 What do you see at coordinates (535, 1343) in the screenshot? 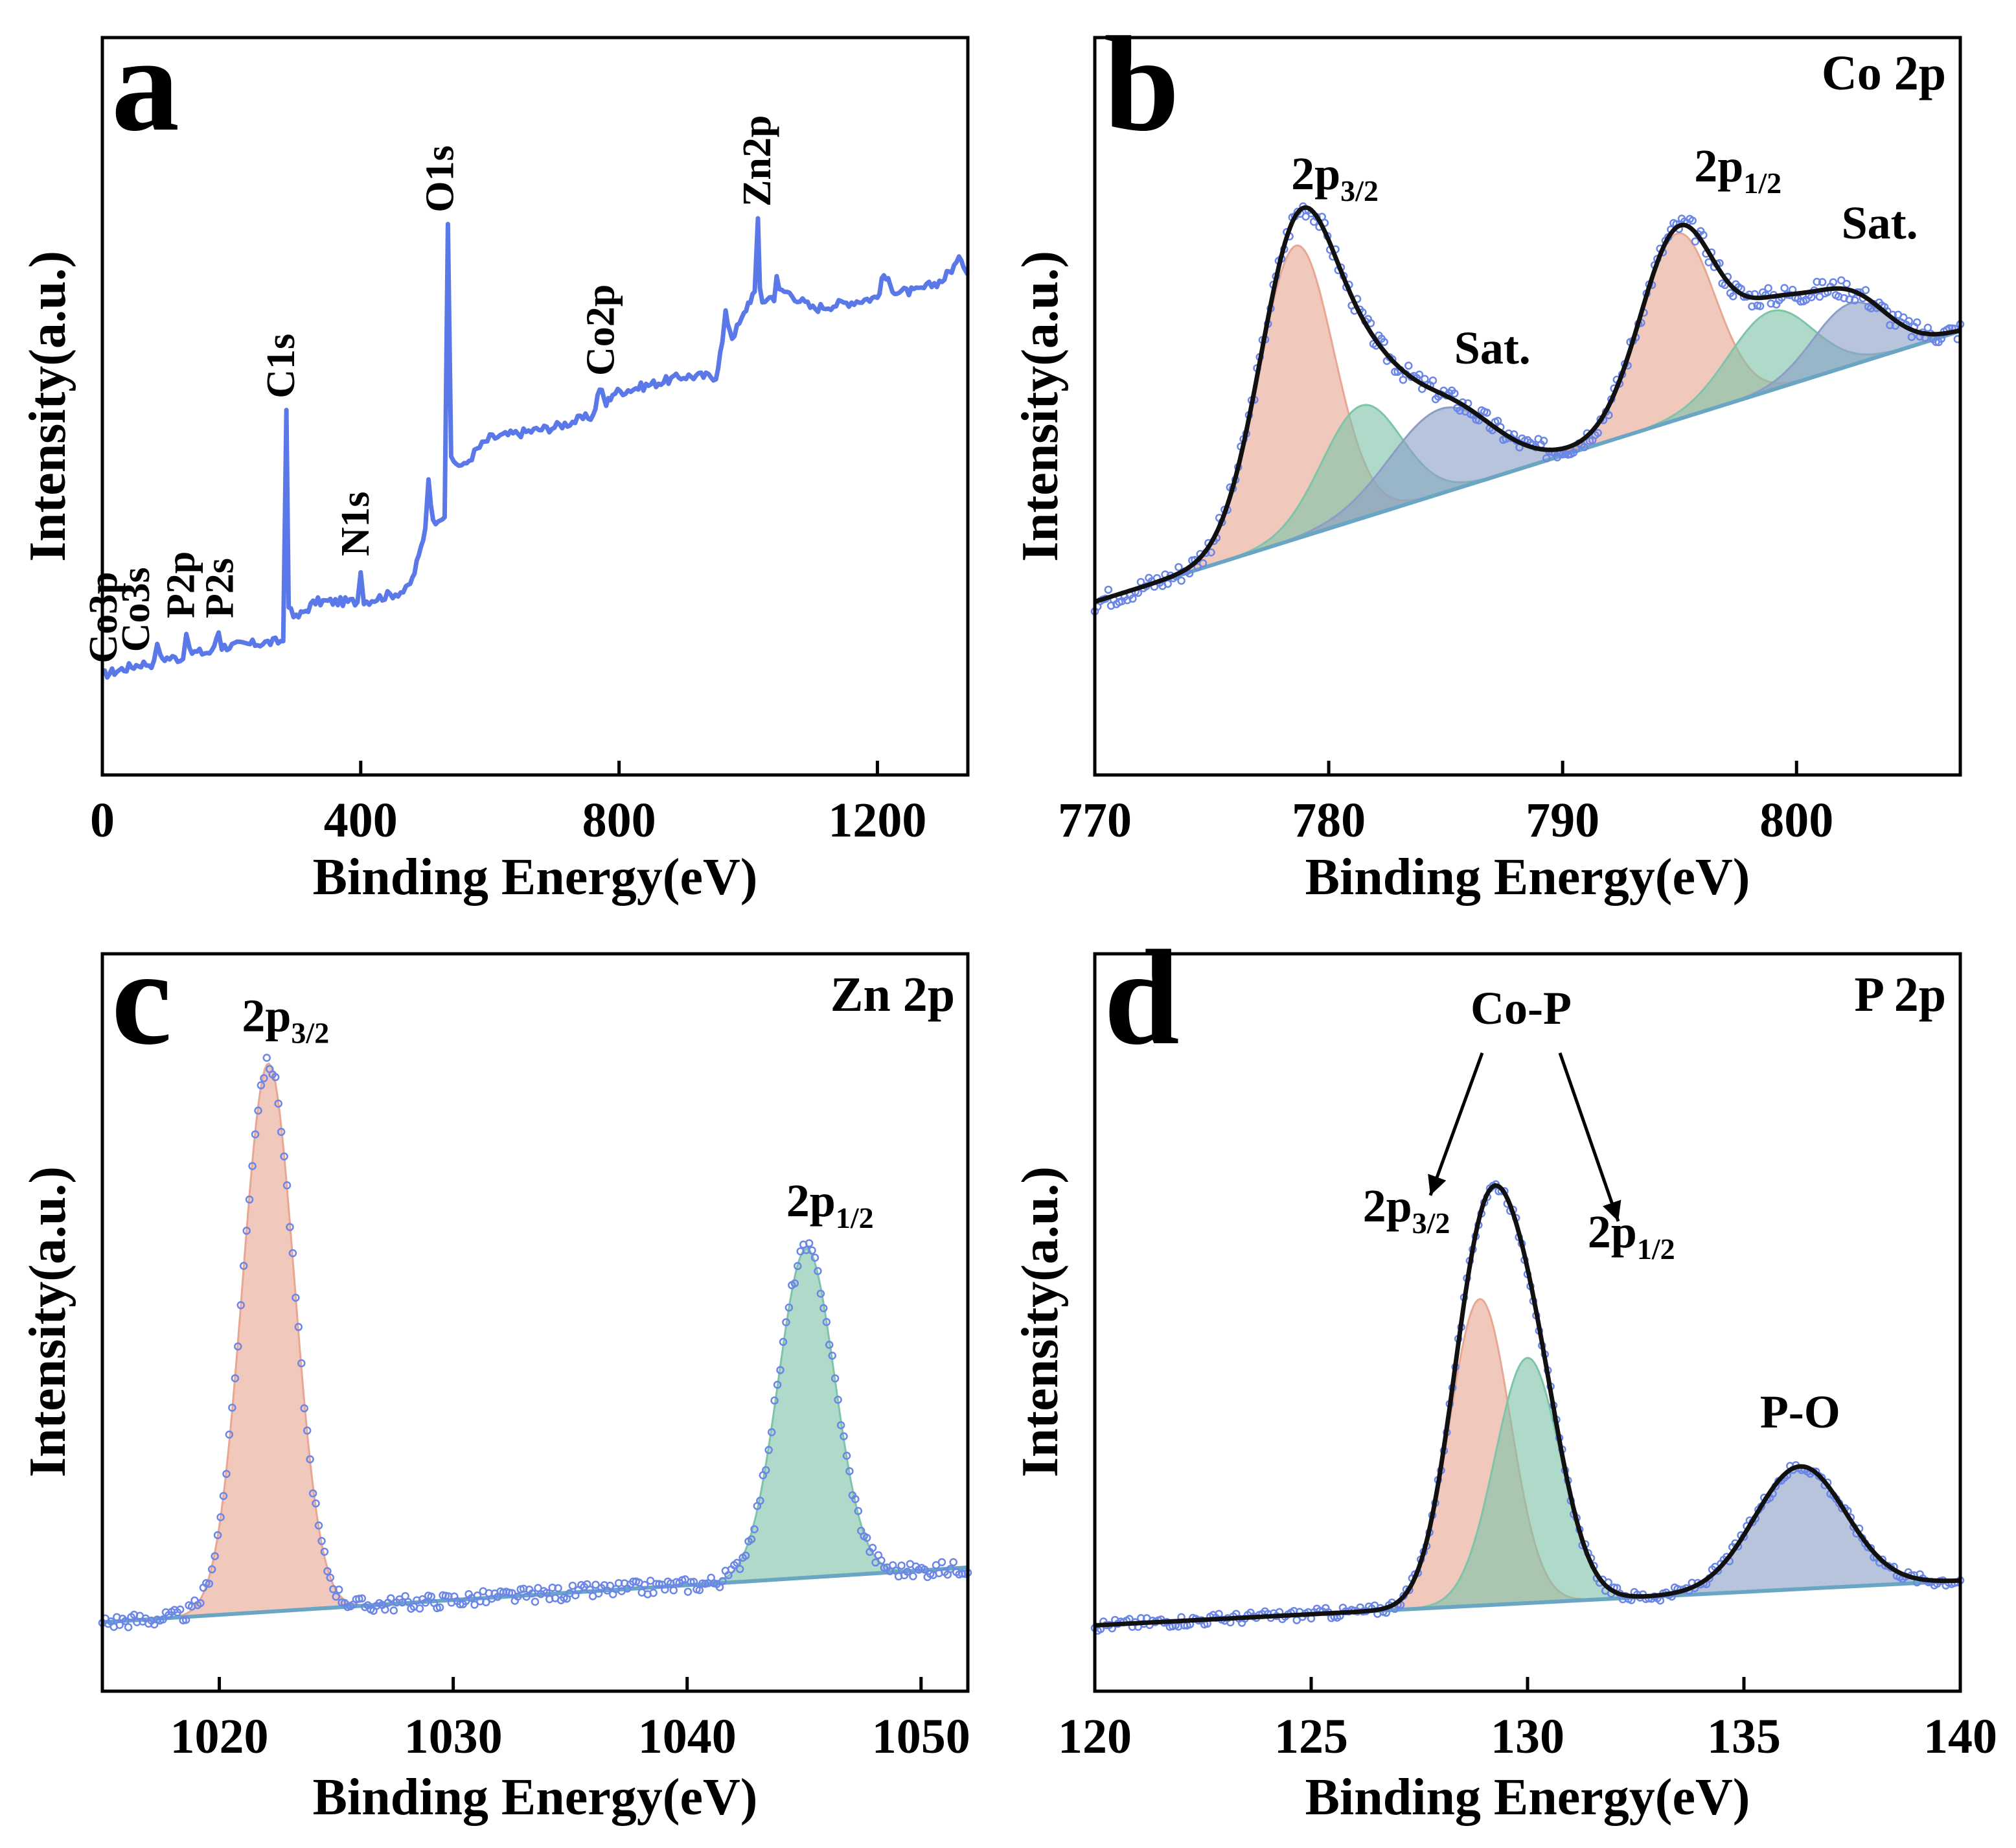
I see `raw-data-points-c` at bounding box center [535, 1343].